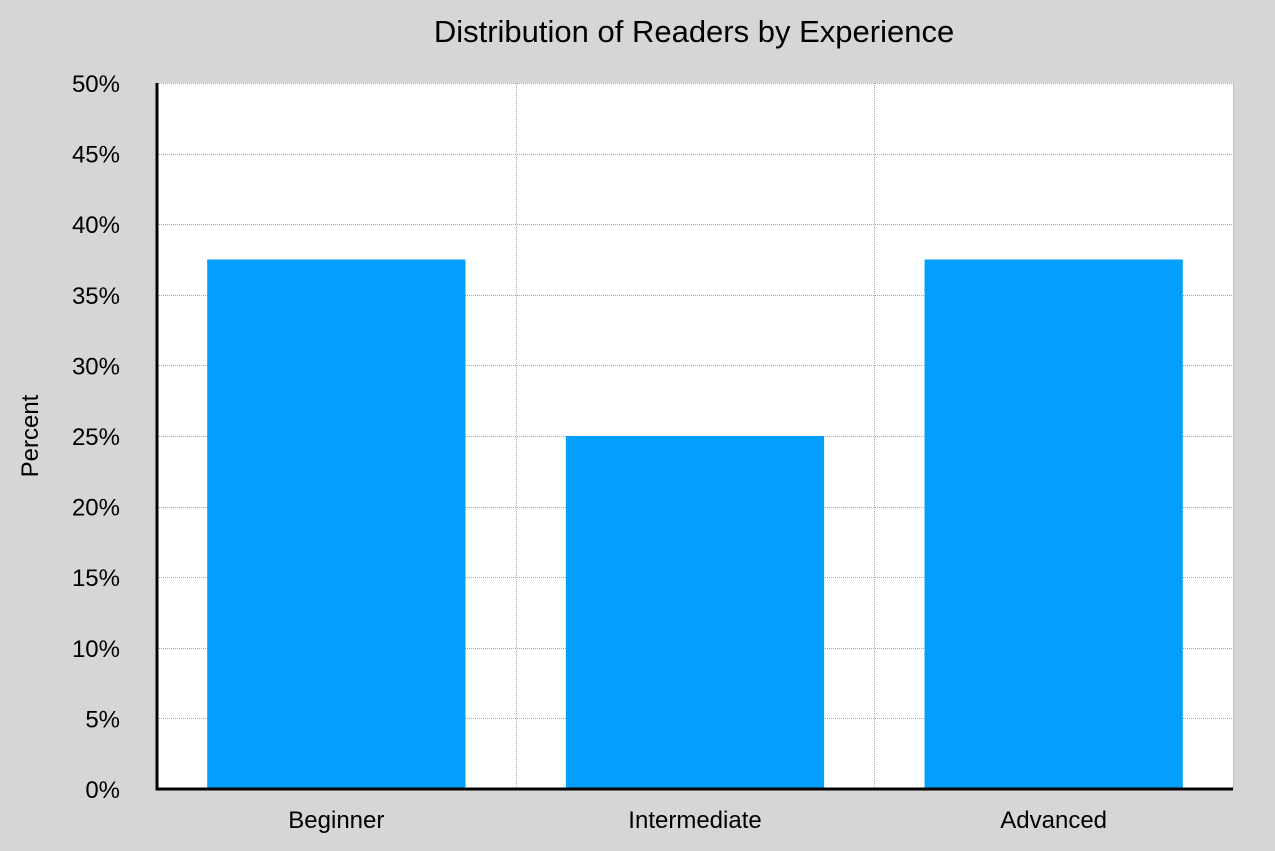 The image size is (1275, 851). Describe the element at coordinates (102, 719) in the screenshot. I see `y-tick-label: 5%` at that location.